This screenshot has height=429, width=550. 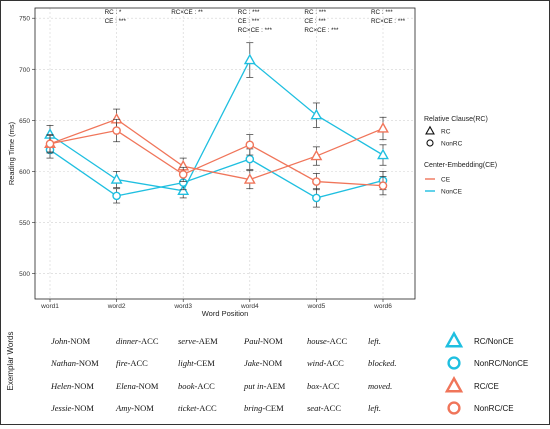 What do you see at coordinates (60, 386) in the screenshot?
I see `exemplar-word-stem: Helen` at bounding box center [60, 386].